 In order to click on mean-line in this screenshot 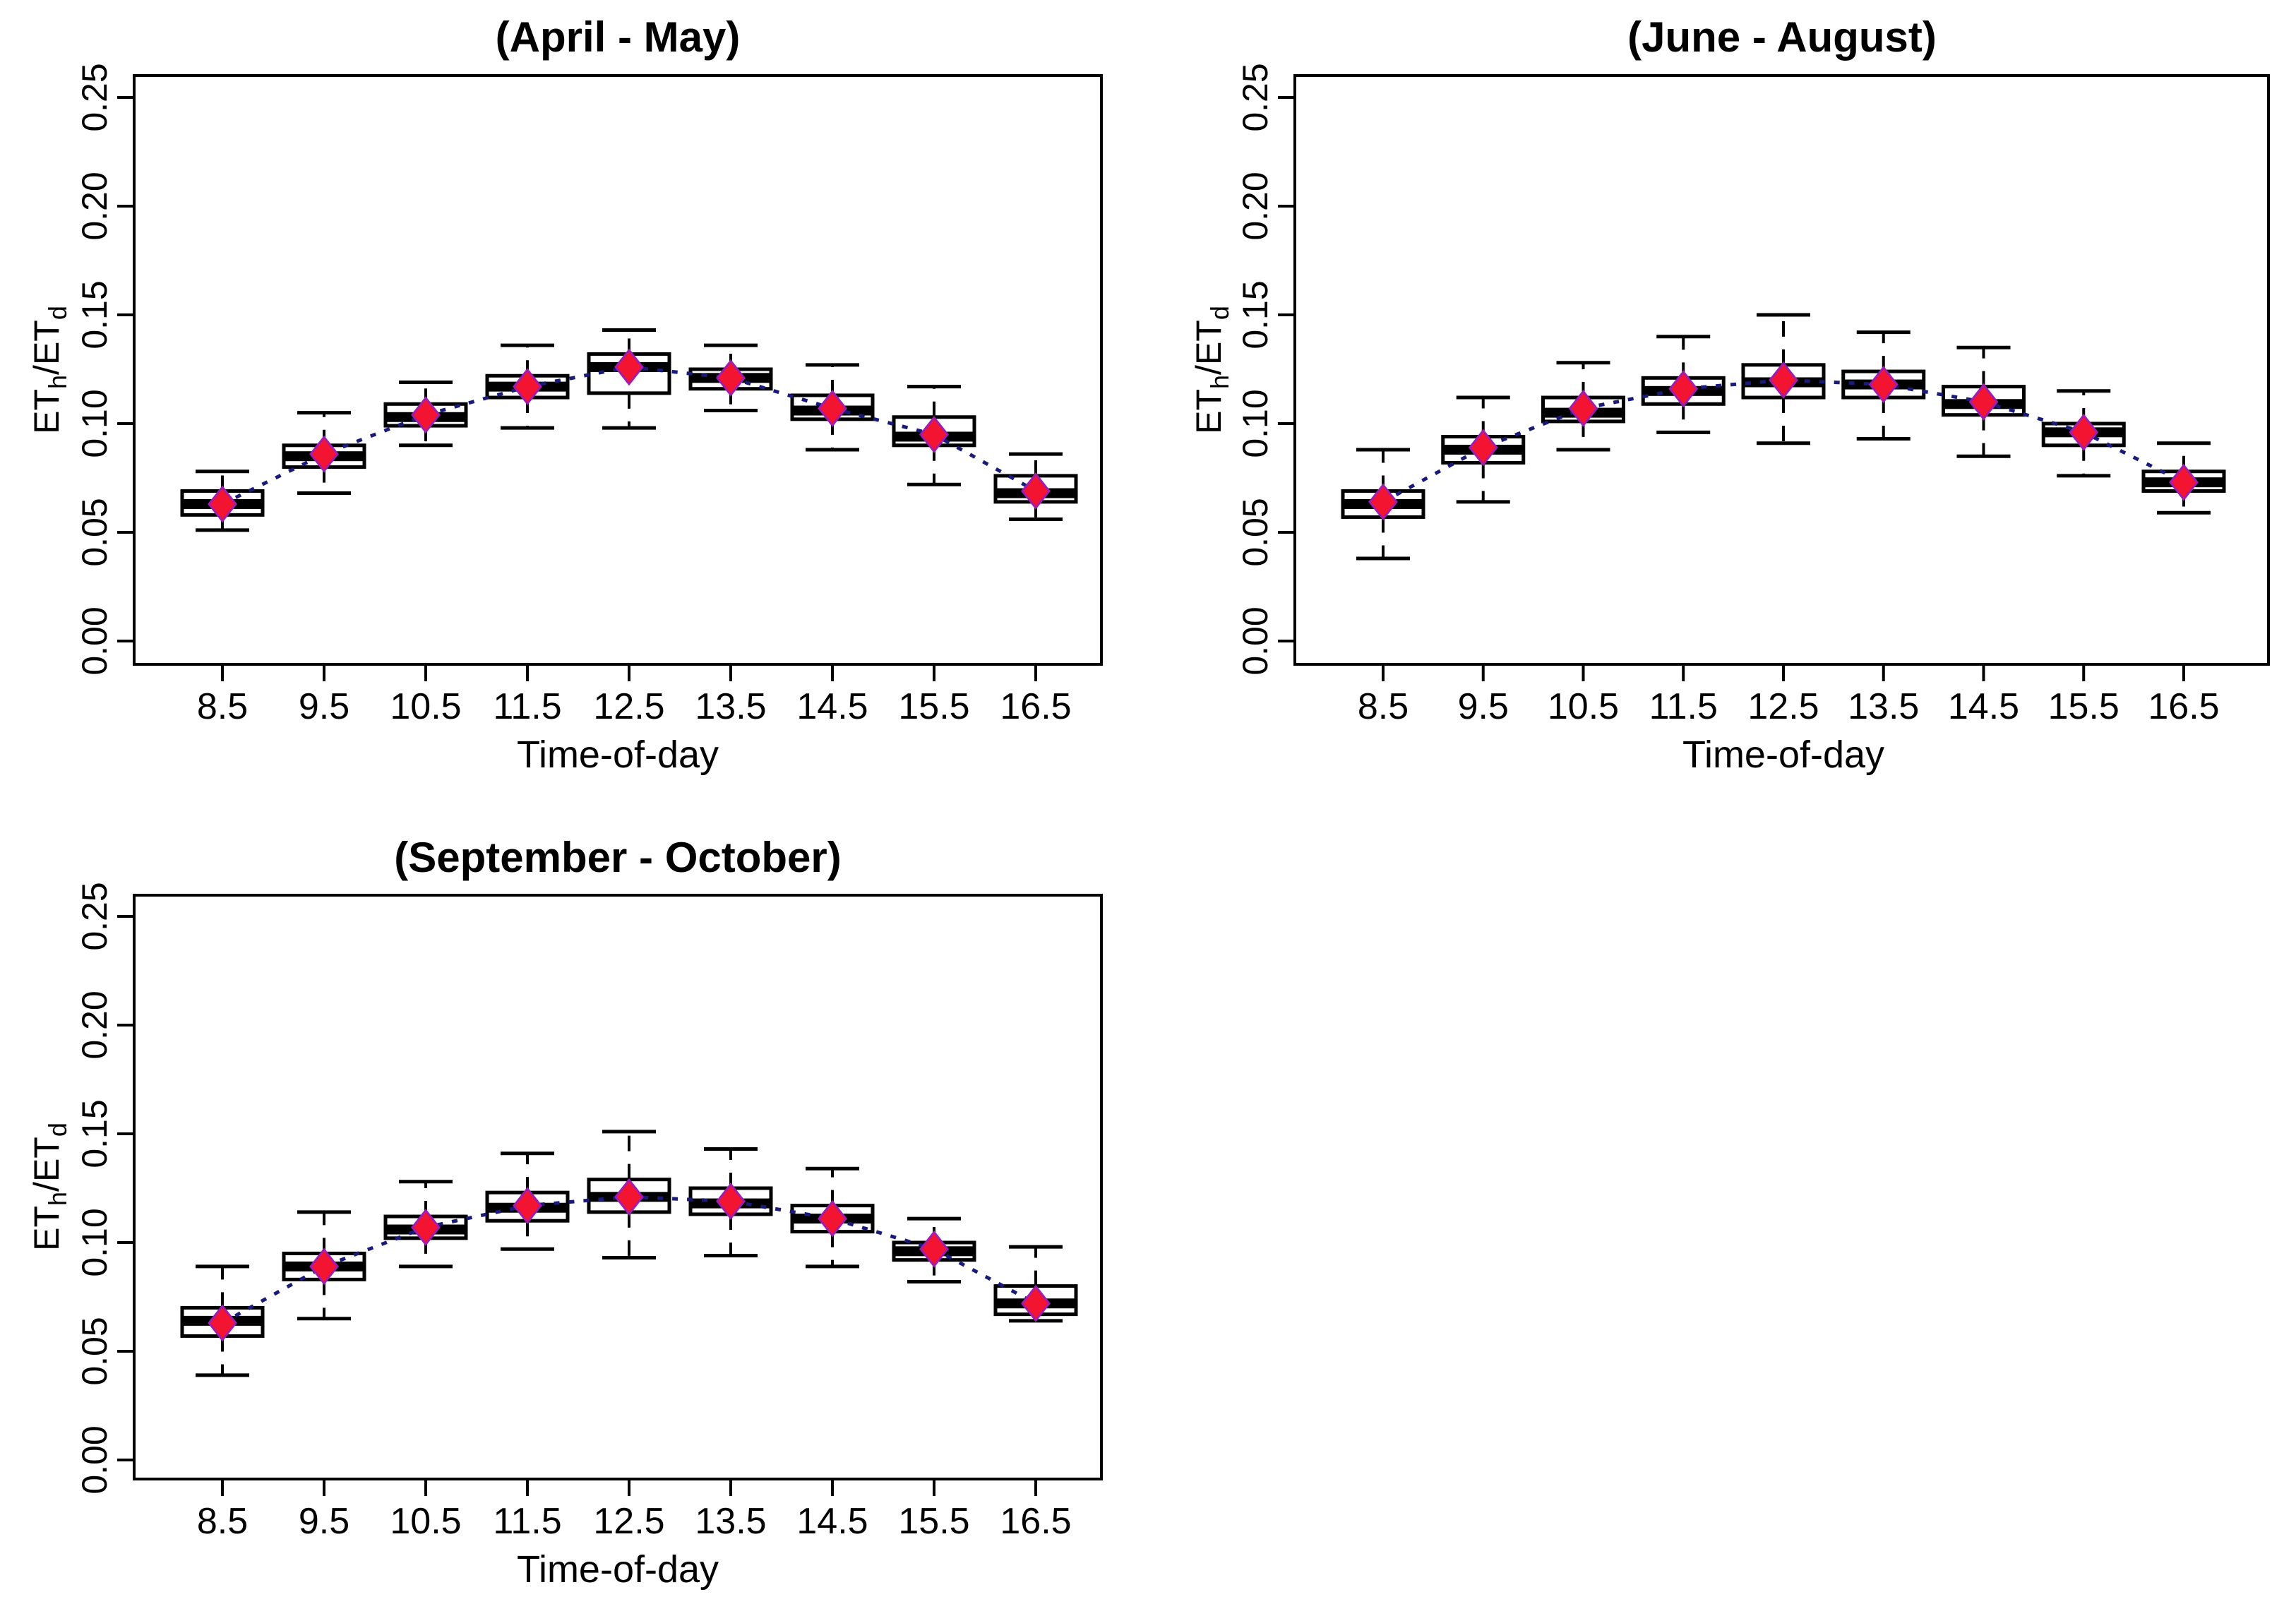, I will do `click(1784, 441)`.